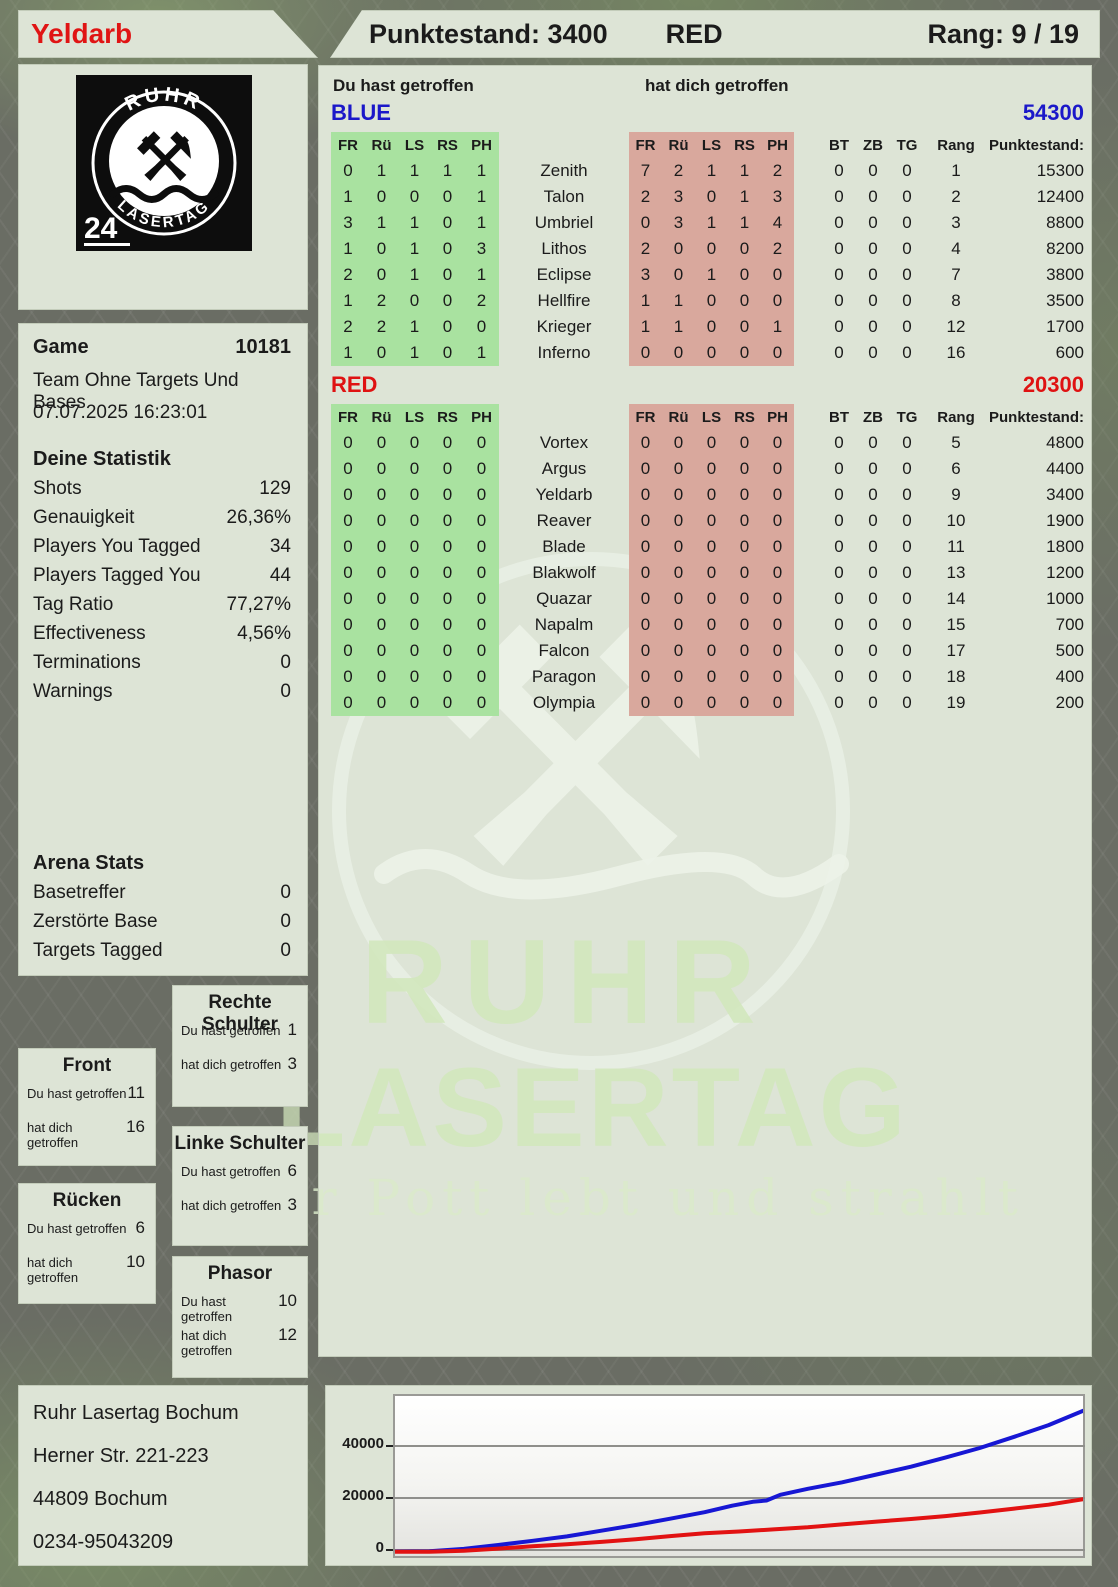 The width and height of the screenshot is (1118, 1587). I want to click on header-team: RED, so click(694, 33).